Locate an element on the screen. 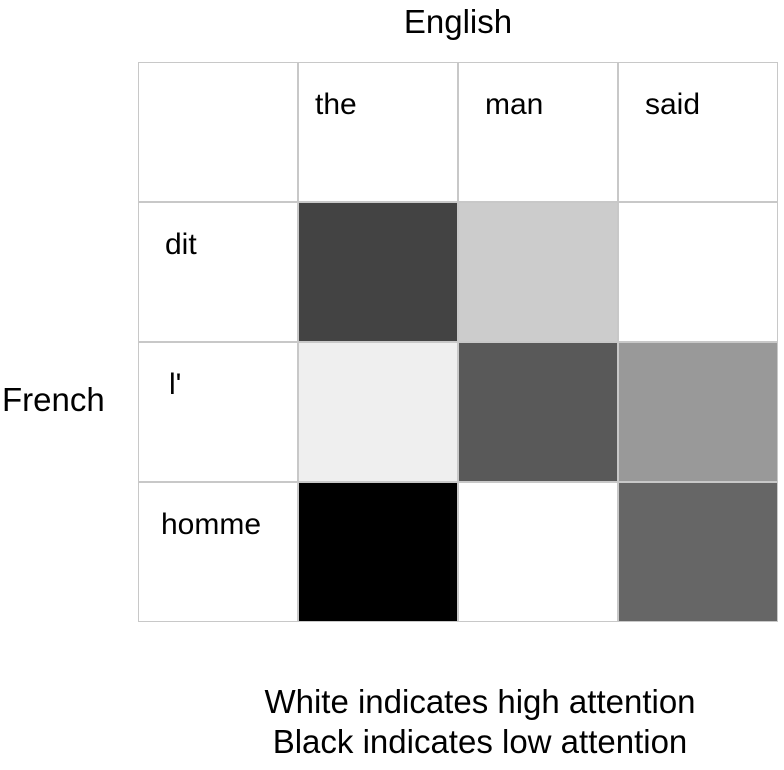  caption-line-black: Black indicates low attention is located at coordinates (480, 741).